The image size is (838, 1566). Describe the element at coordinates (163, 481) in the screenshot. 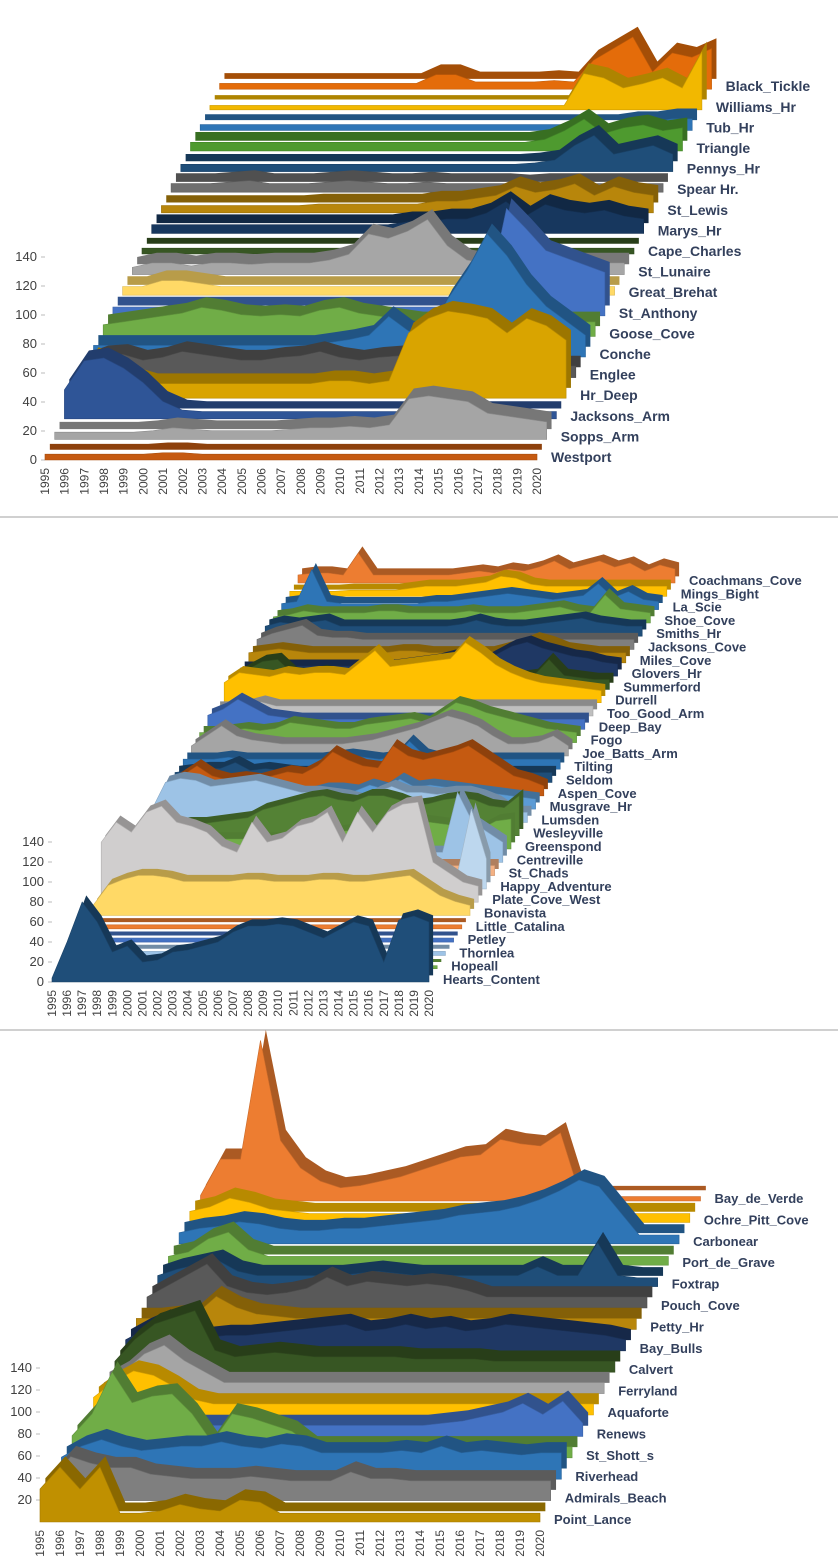

I see `x-tick-label: 2001` at that location.